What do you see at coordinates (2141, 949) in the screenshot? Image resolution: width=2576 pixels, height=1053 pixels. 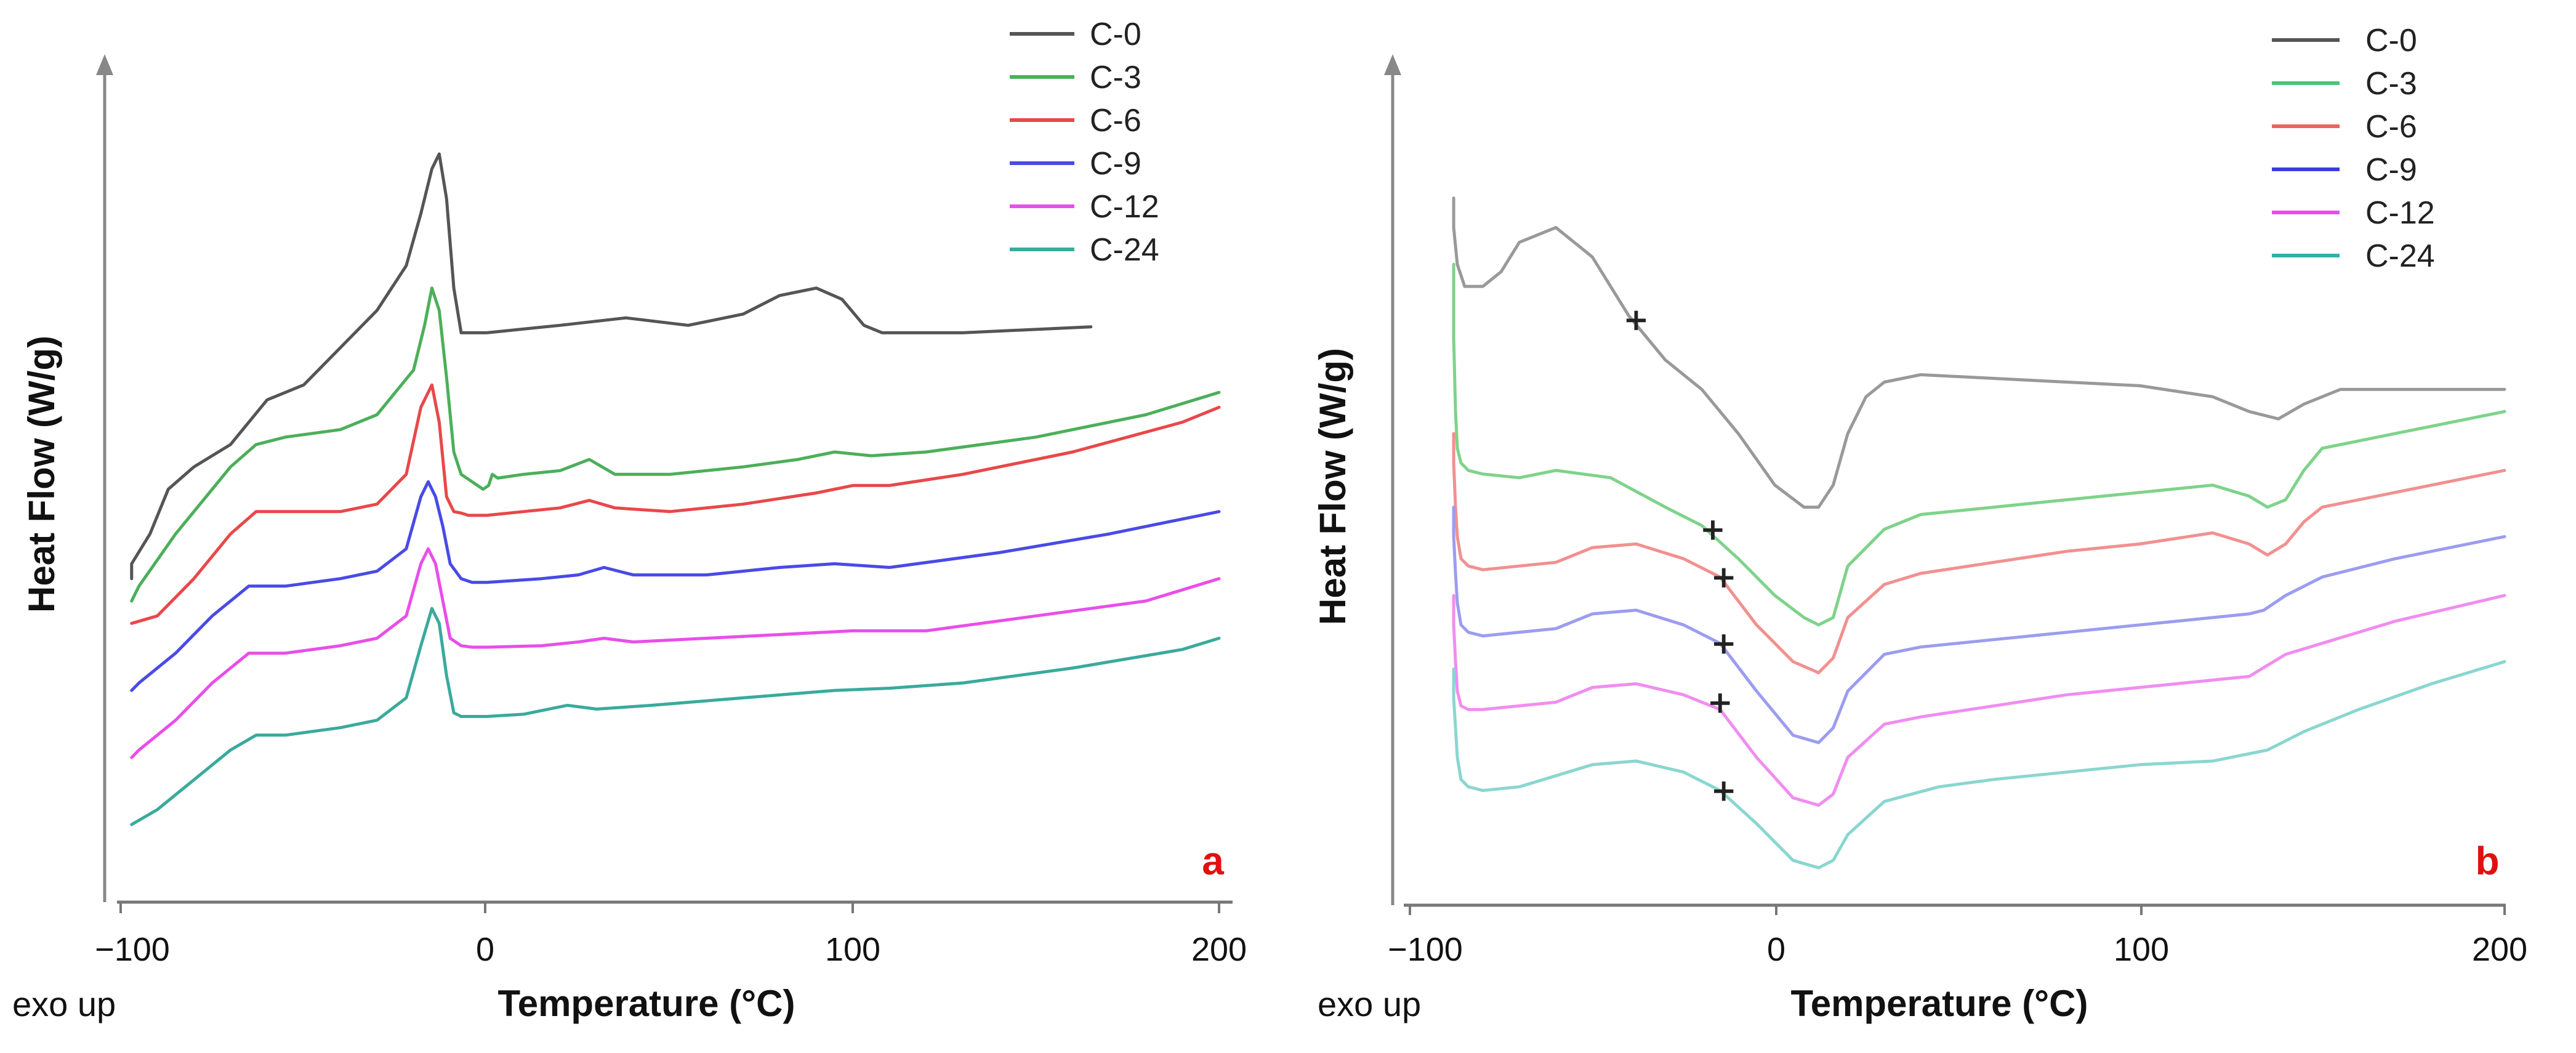 I see `panel-b-x-tick-label: 100` at bounding box center [2141, 949].